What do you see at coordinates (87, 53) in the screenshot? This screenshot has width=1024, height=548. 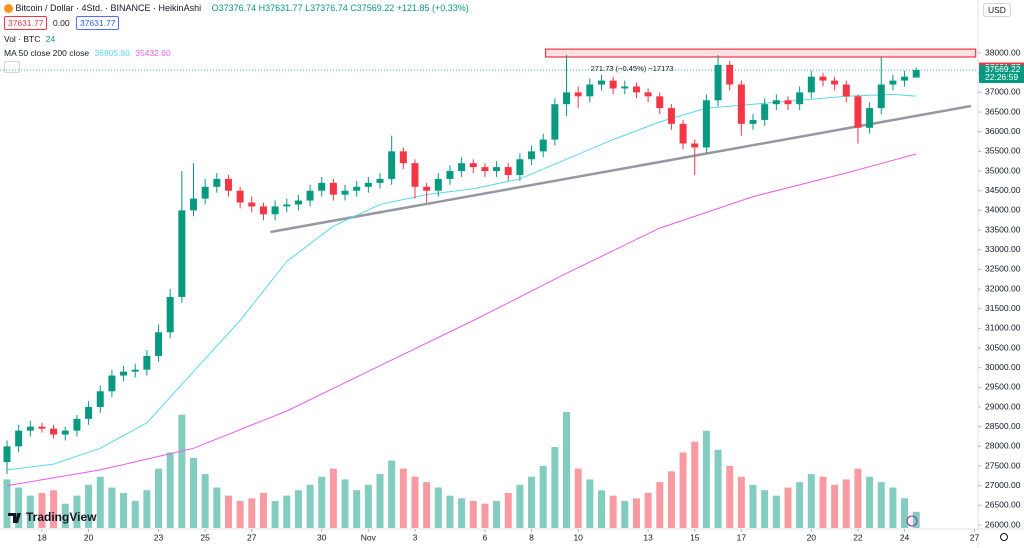 I see `ma-legend-row: MA 50 close 200 close 36905.80 35432.60` at bounding box center [87, 53].